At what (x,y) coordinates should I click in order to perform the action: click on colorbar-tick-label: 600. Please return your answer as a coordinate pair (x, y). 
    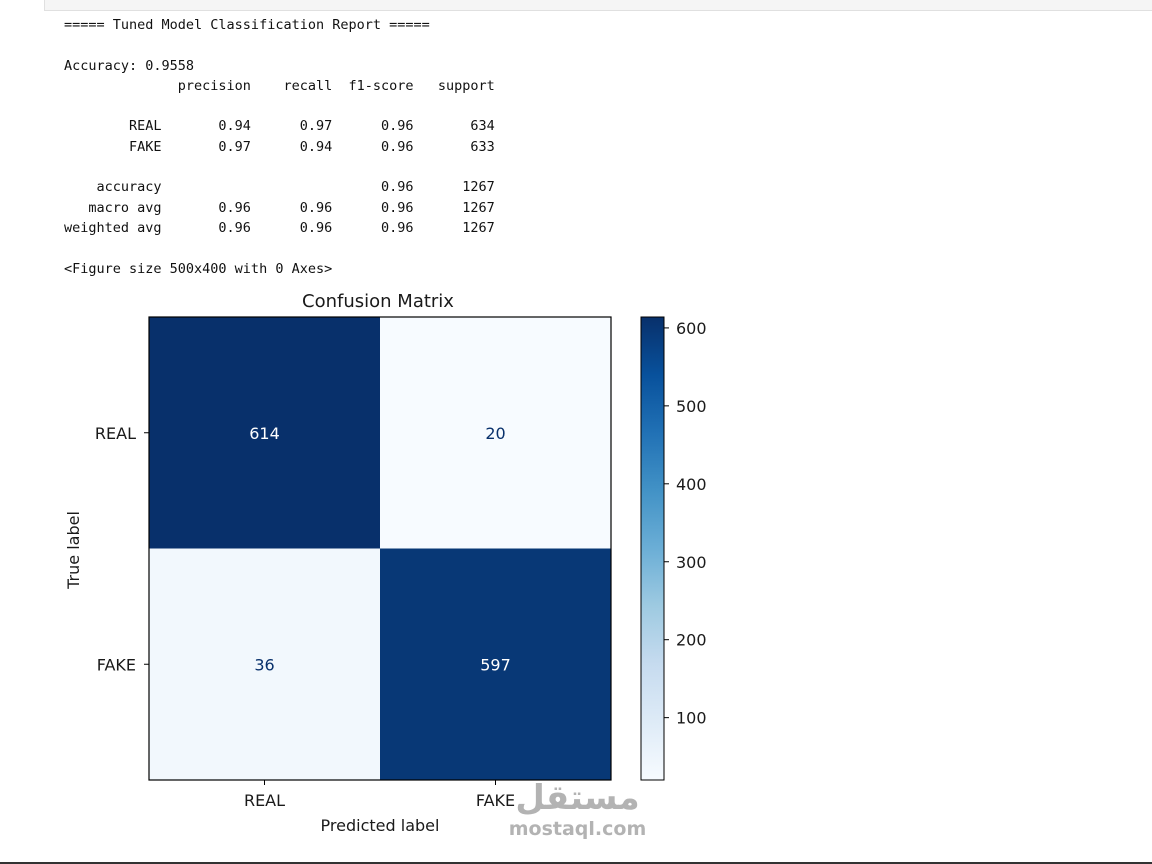
    Looking at the image, I should click on (691, 328).